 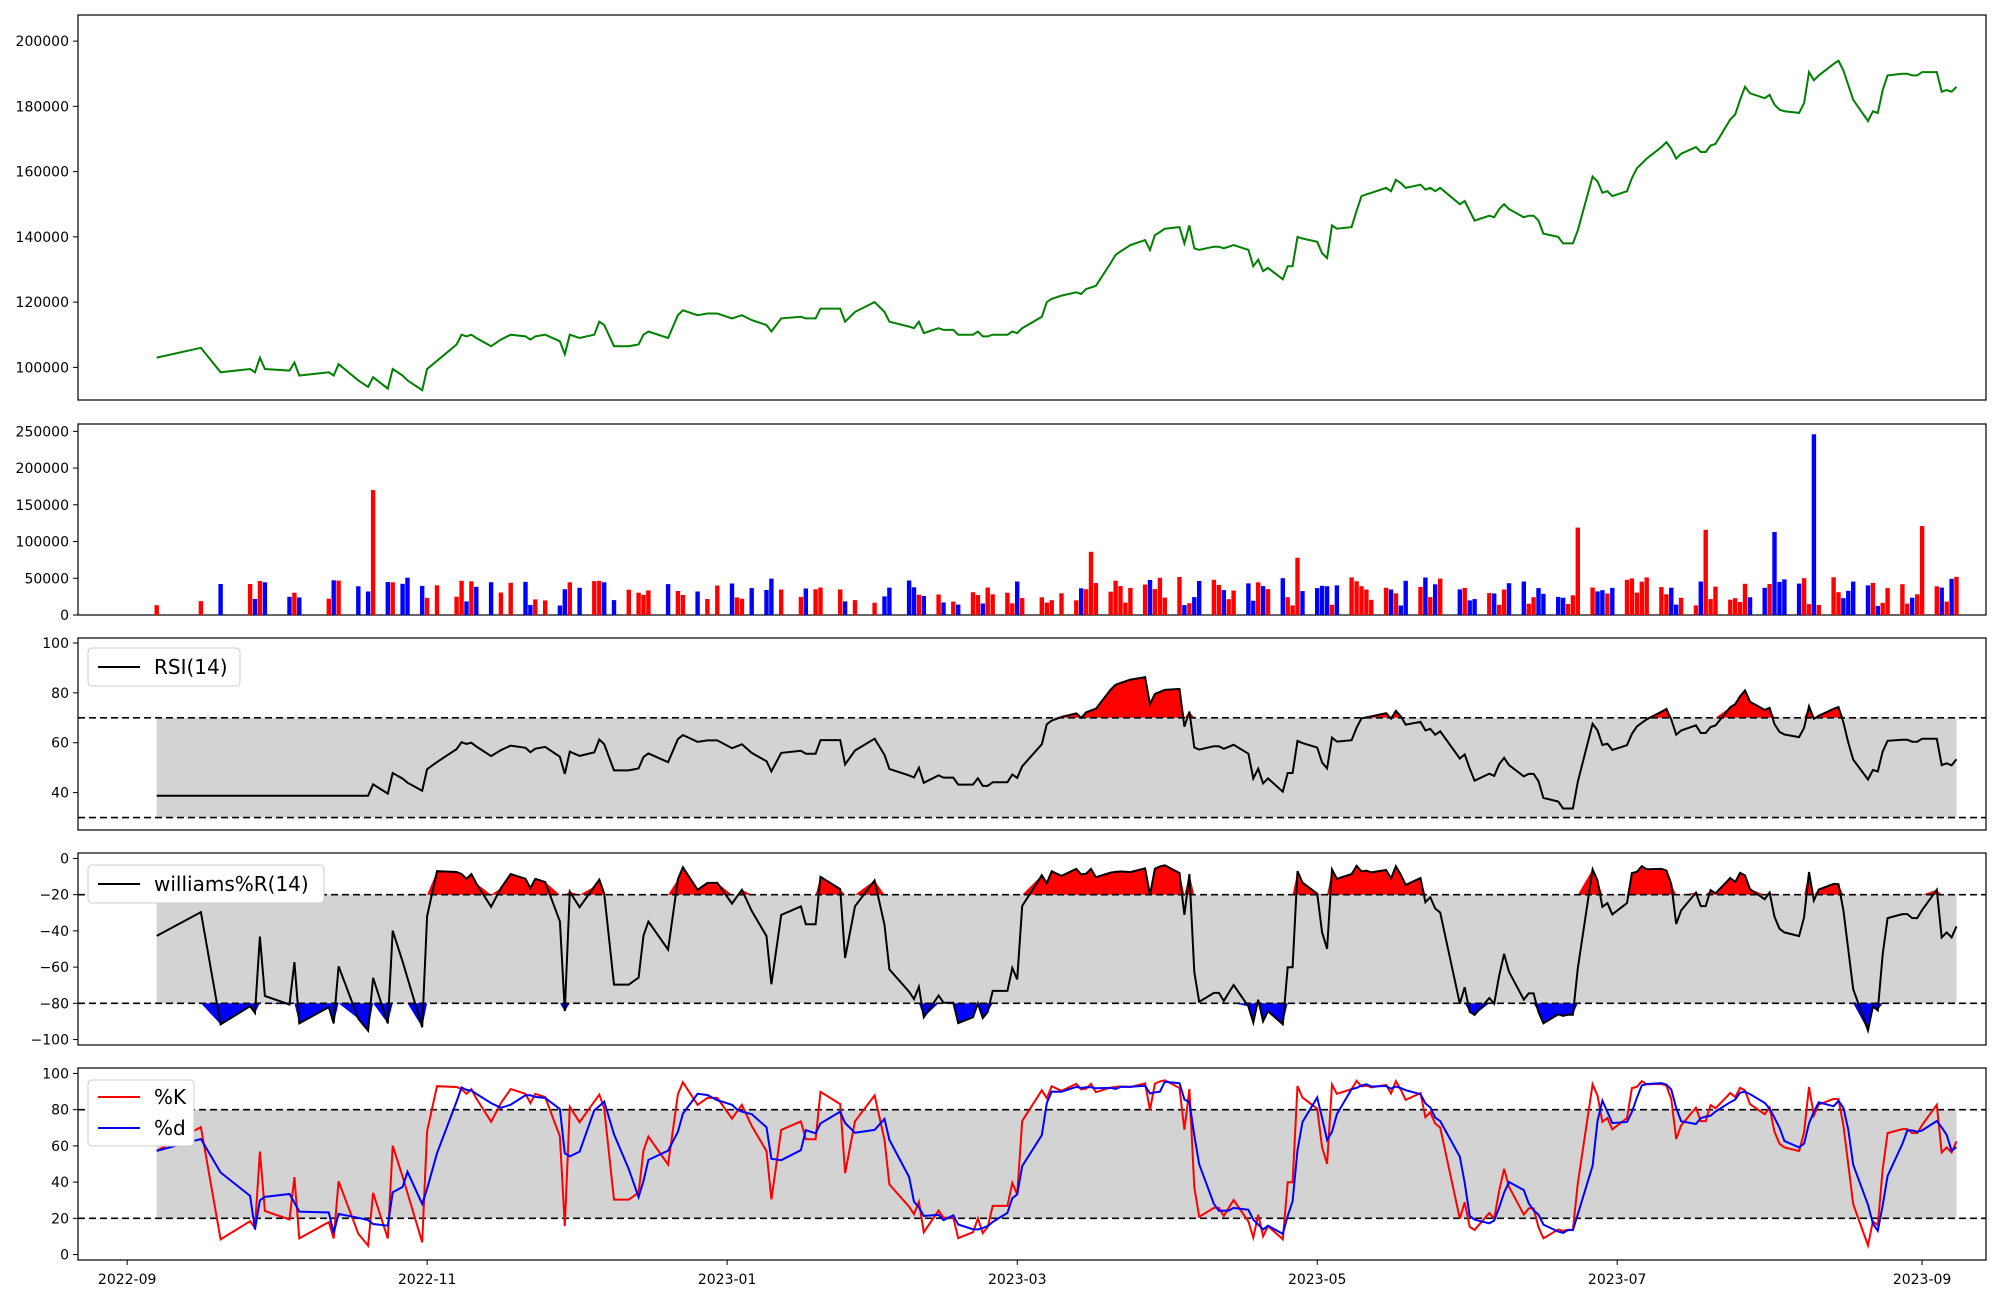 What do you see at coordinates (55, 644) in the screenshot?
I see `rsi-ytick-label: 100` at bounding box center [55, 644].